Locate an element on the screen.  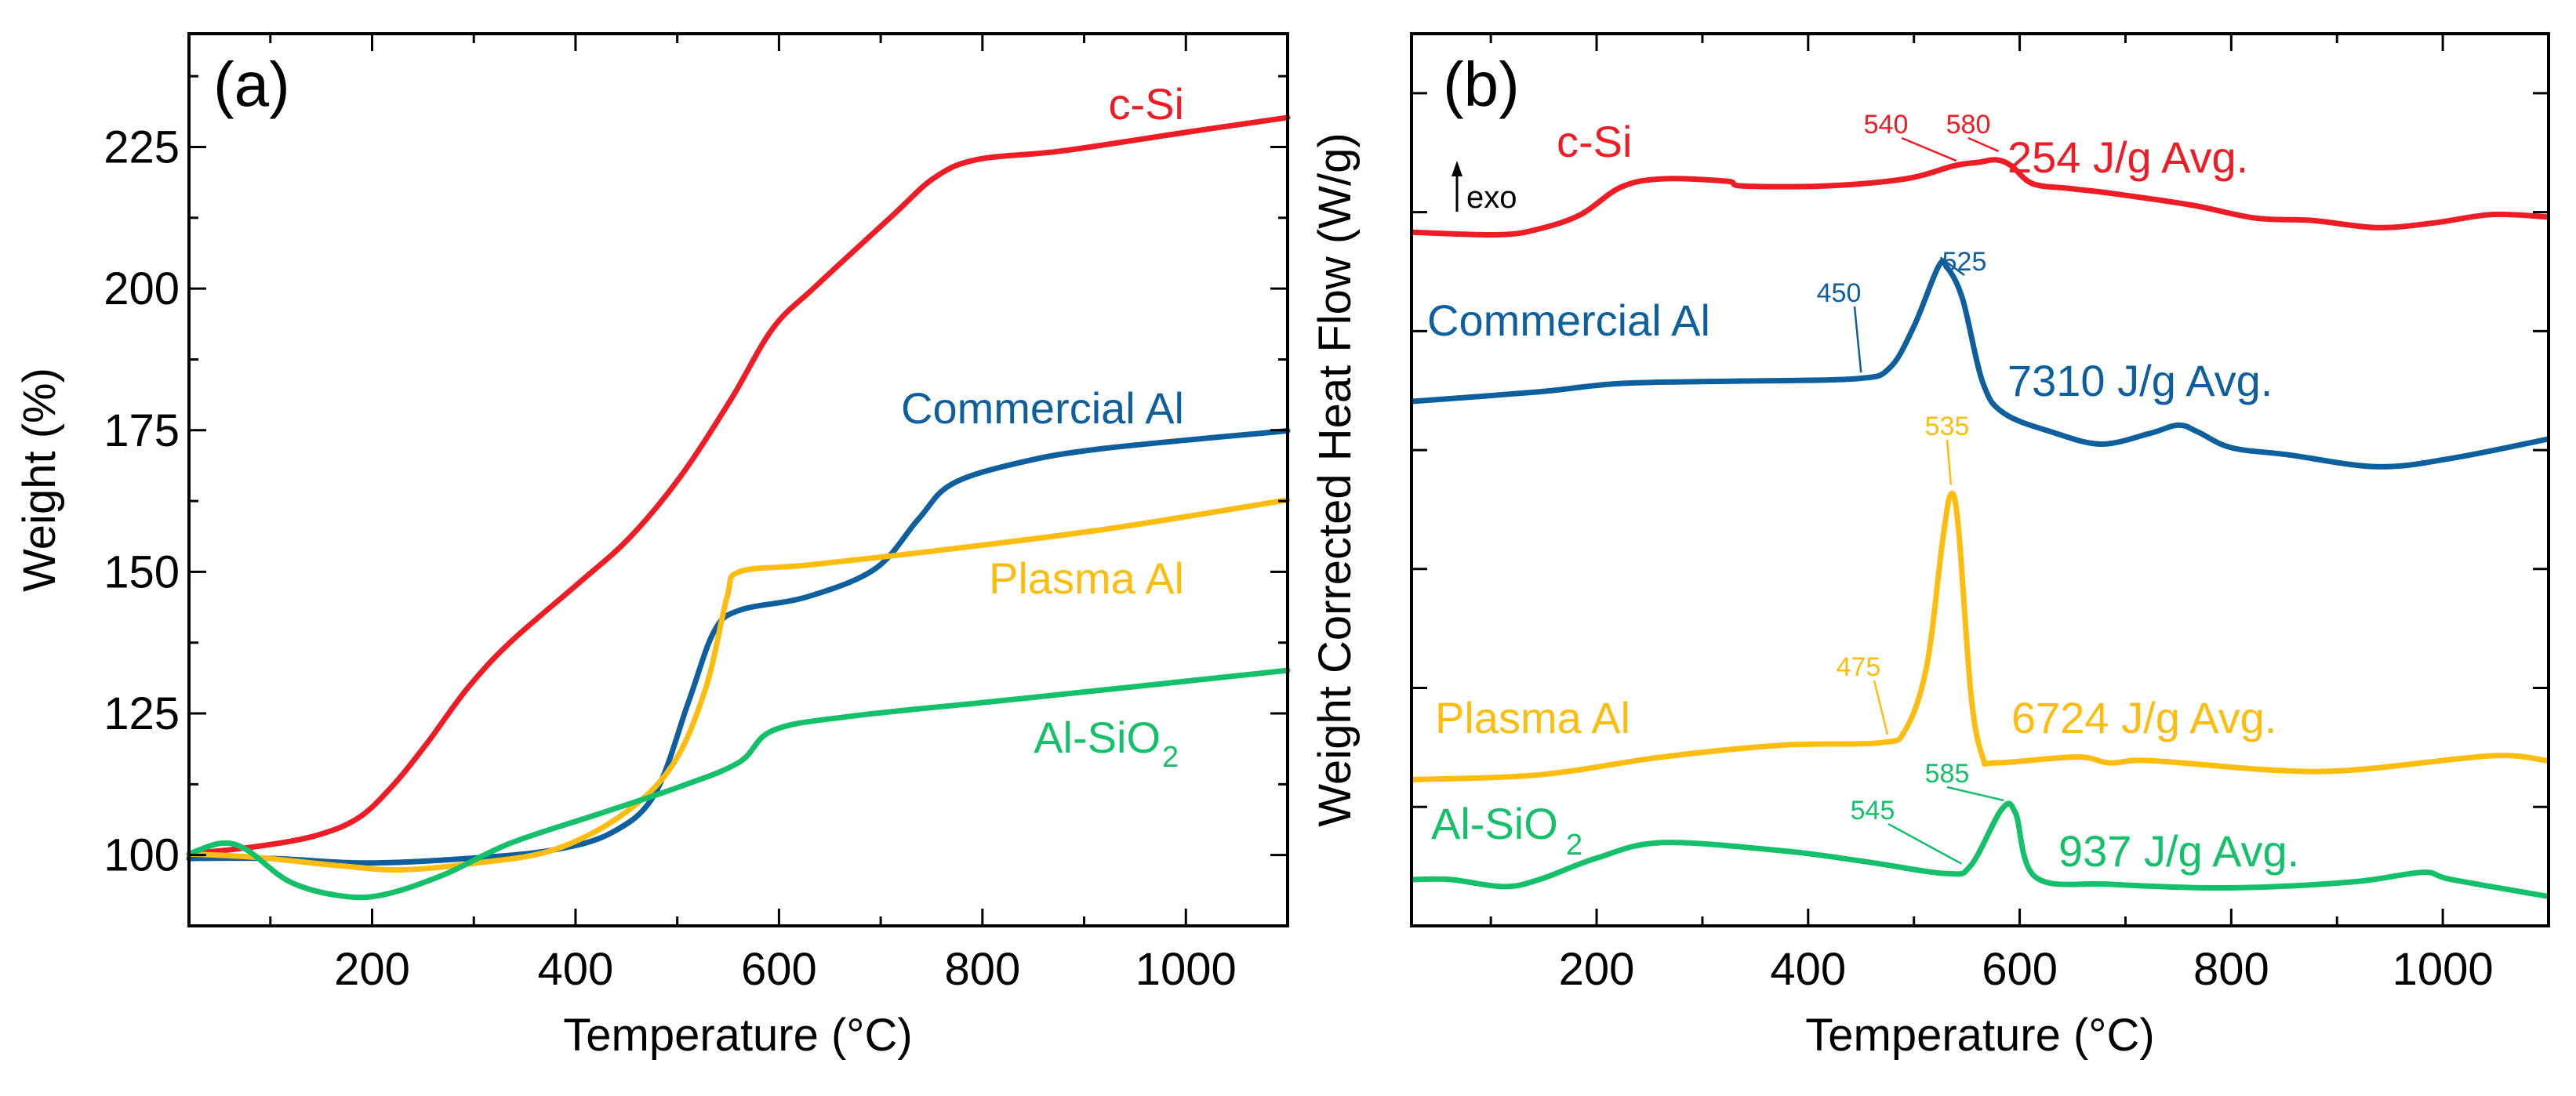
panel-a-label-al-sio2-subscript: 2 is located at coordinates (1170, 758).